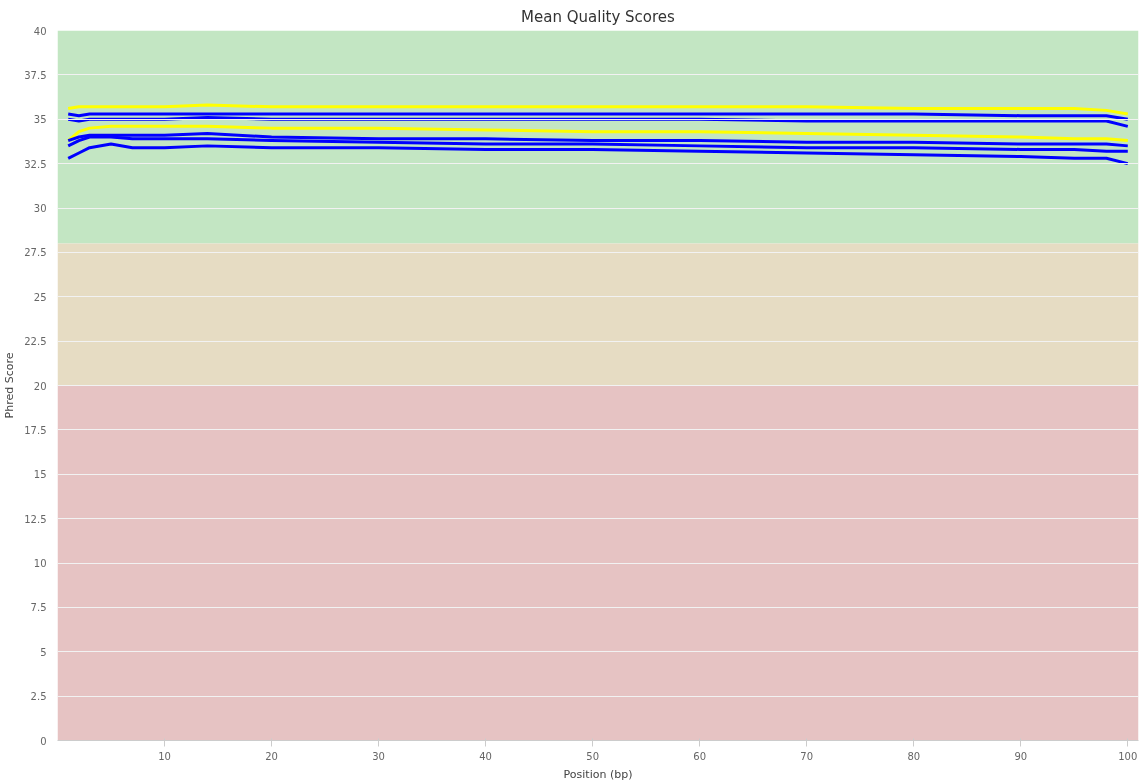 The width and height of the screenshot is (1148, 783). What do you see at coordinates (35, 430) in the screenshot?
I see `y-tick-label: 17.5` at bounding box center [35, 430].